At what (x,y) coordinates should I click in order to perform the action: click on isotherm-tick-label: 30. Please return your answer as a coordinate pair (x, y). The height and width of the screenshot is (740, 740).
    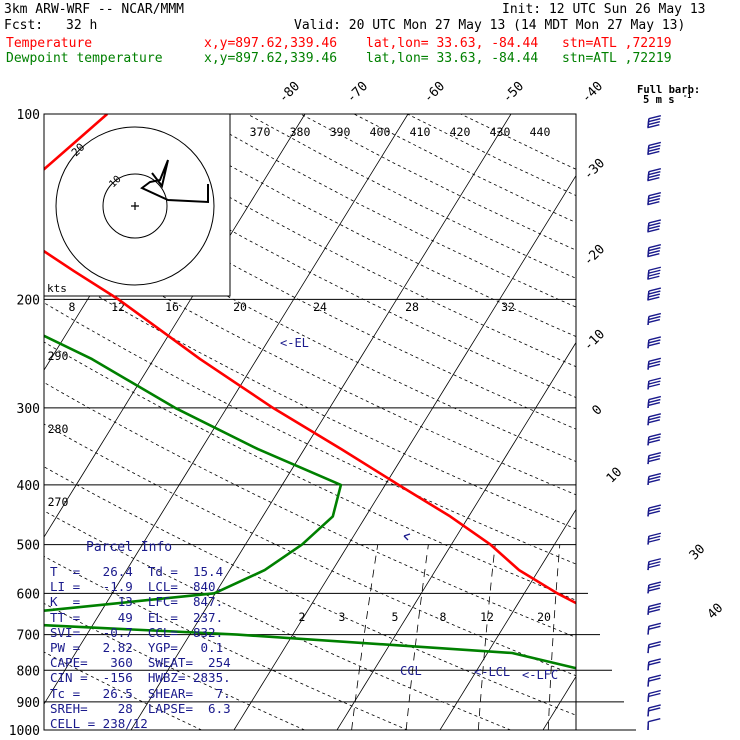
    Looking at the image, I should click on (698, 553).